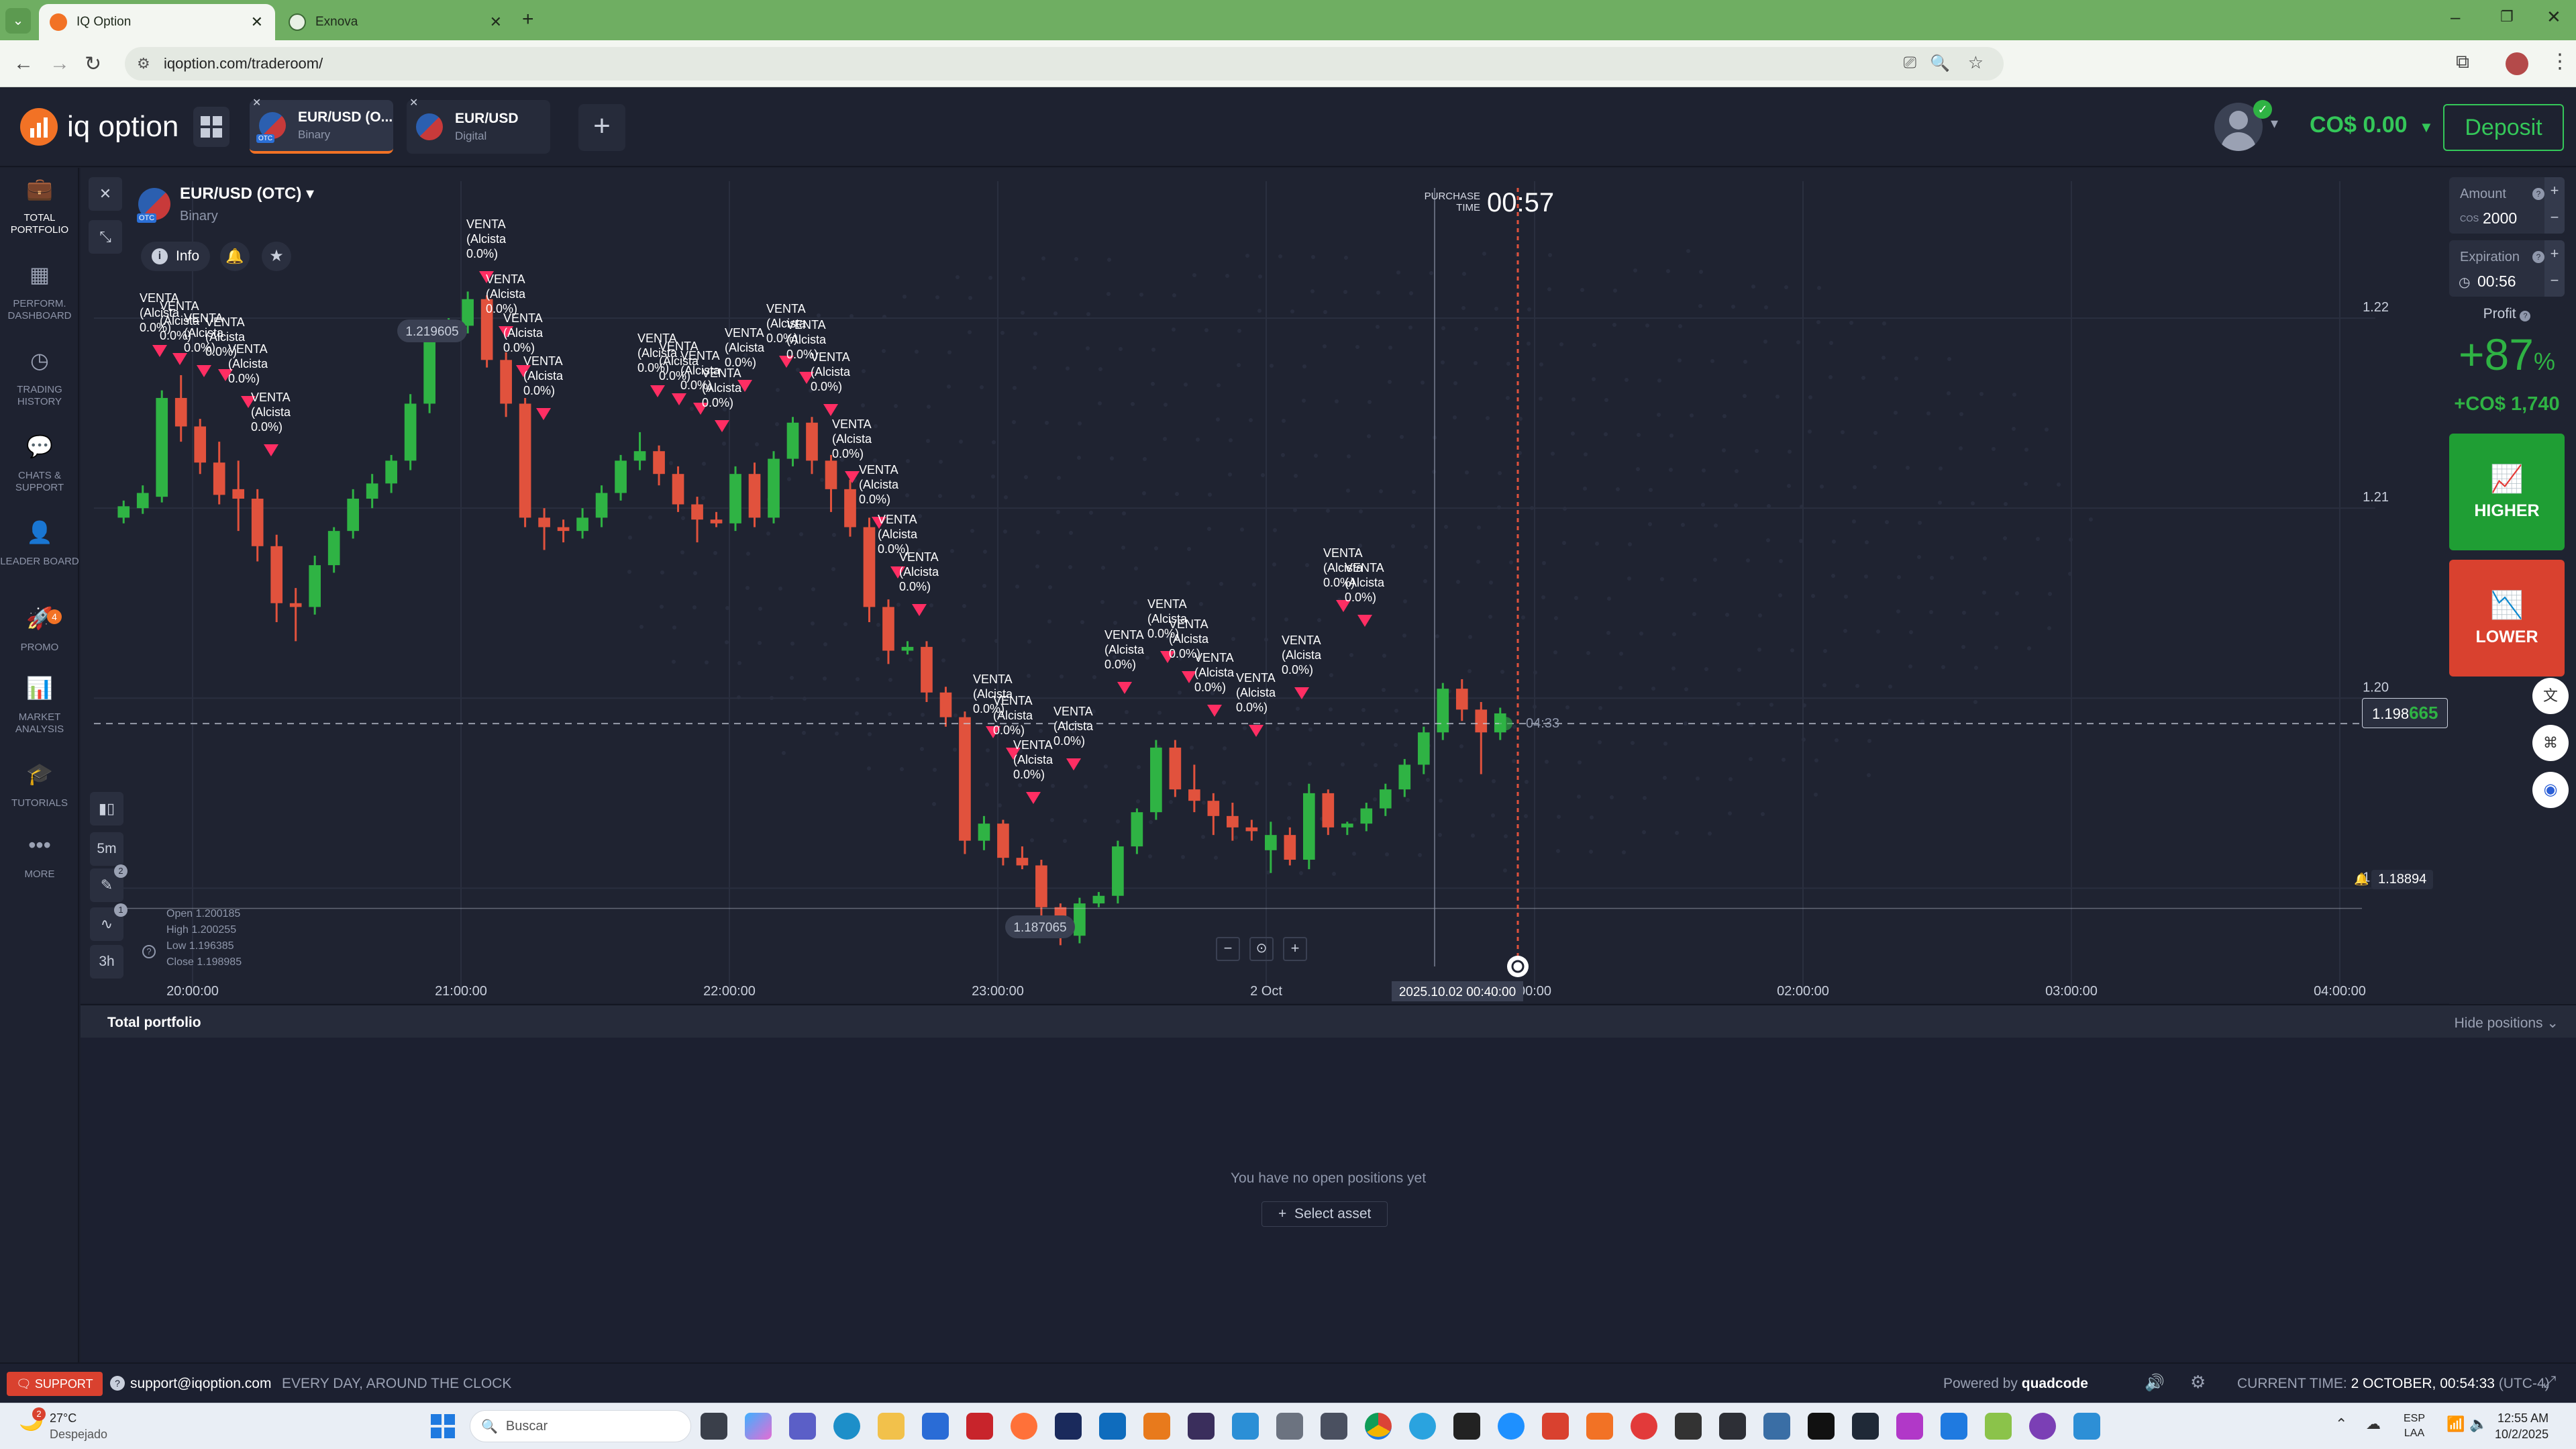 This screenshot has height=1449, width=2576. What do you see at coordinates (39, 786) in the screenshot?
I see `sidebar-item-tutorials: 🎓 TUTORIALS` at bounding box center [39, 786].